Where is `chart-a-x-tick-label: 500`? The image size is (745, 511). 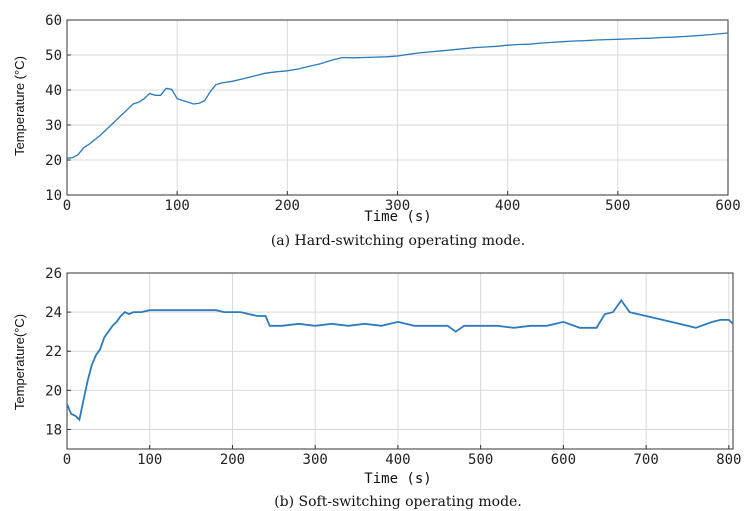
chart-a-x-tick-label: 500 is located at coordinates (617, 206).